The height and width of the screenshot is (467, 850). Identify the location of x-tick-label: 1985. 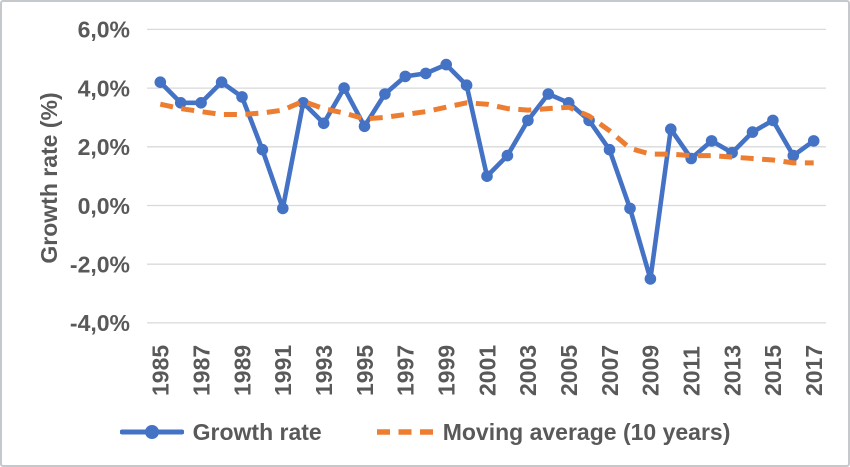
(161, 370).